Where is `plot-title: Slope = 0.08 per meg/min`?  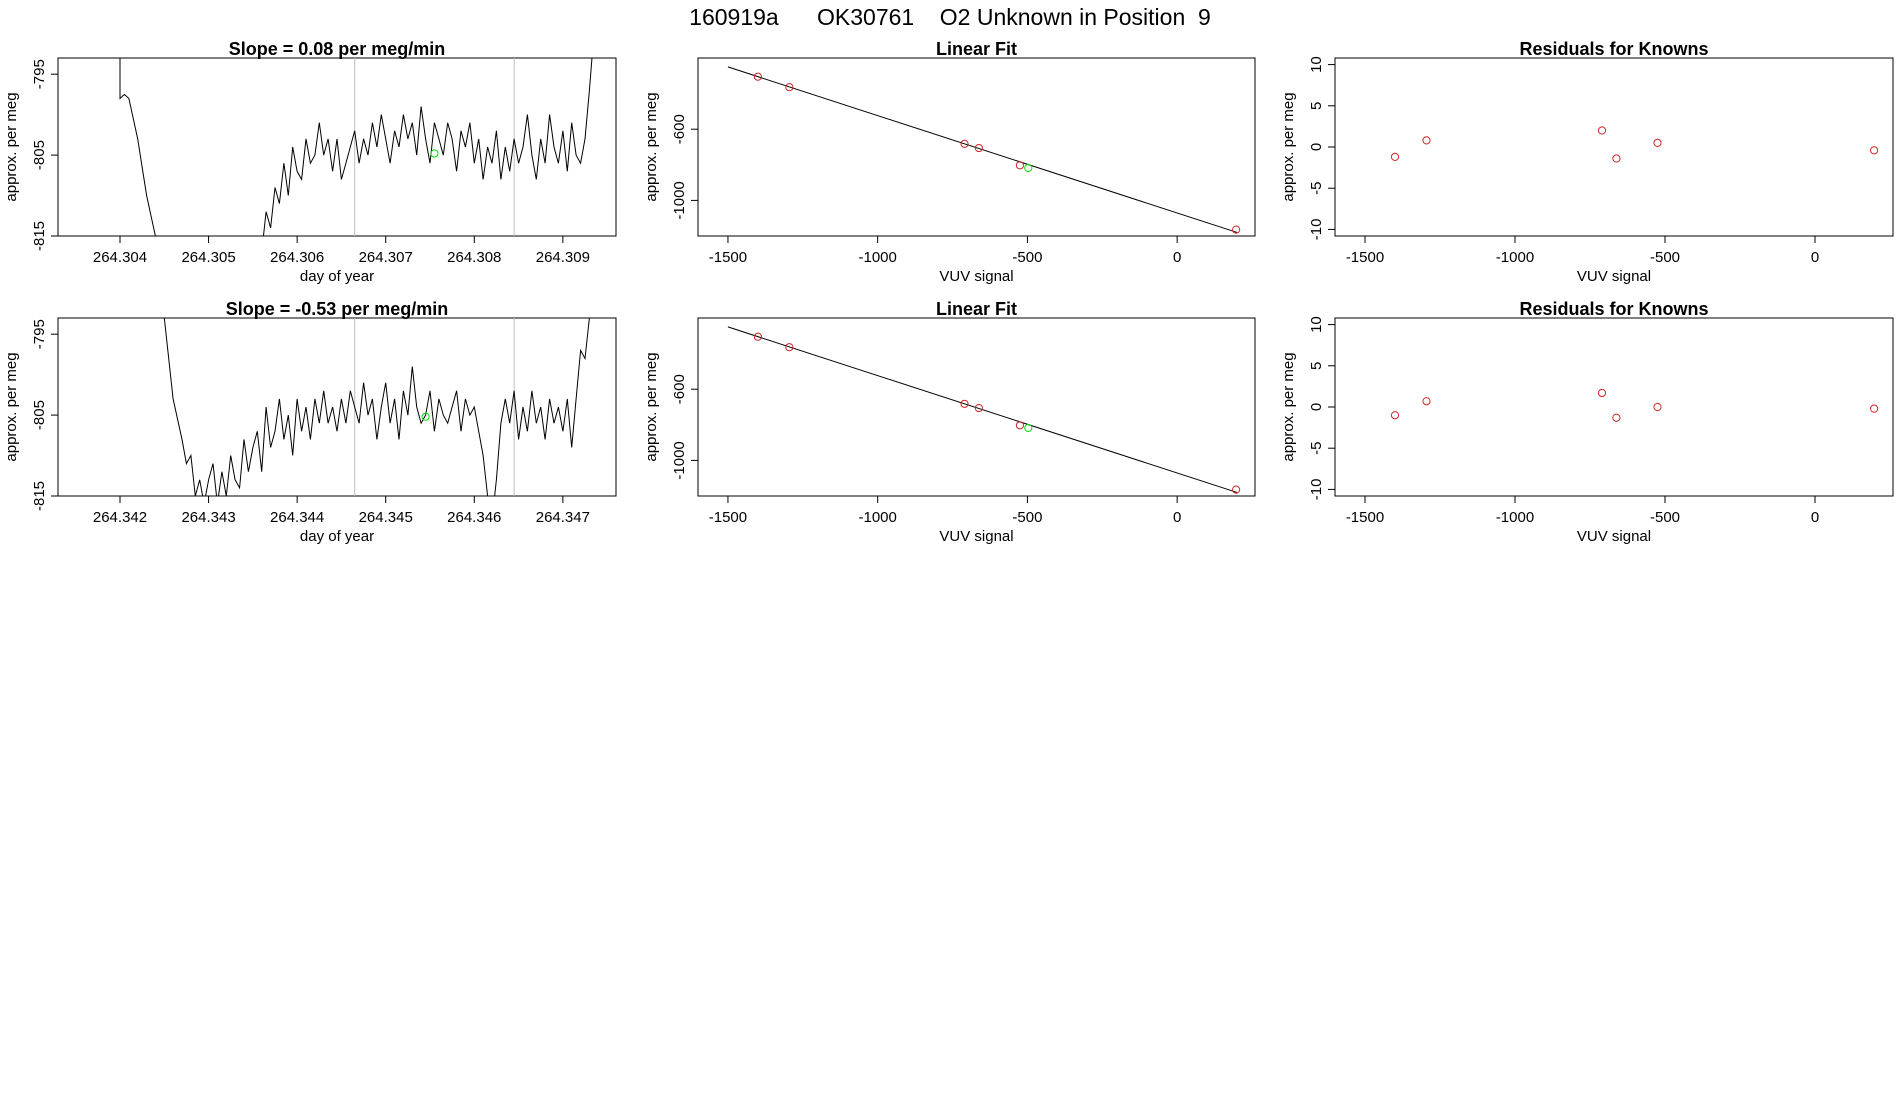 plot-title: Slope = 0.08 per meg/min is located at coordinates (337, 49).